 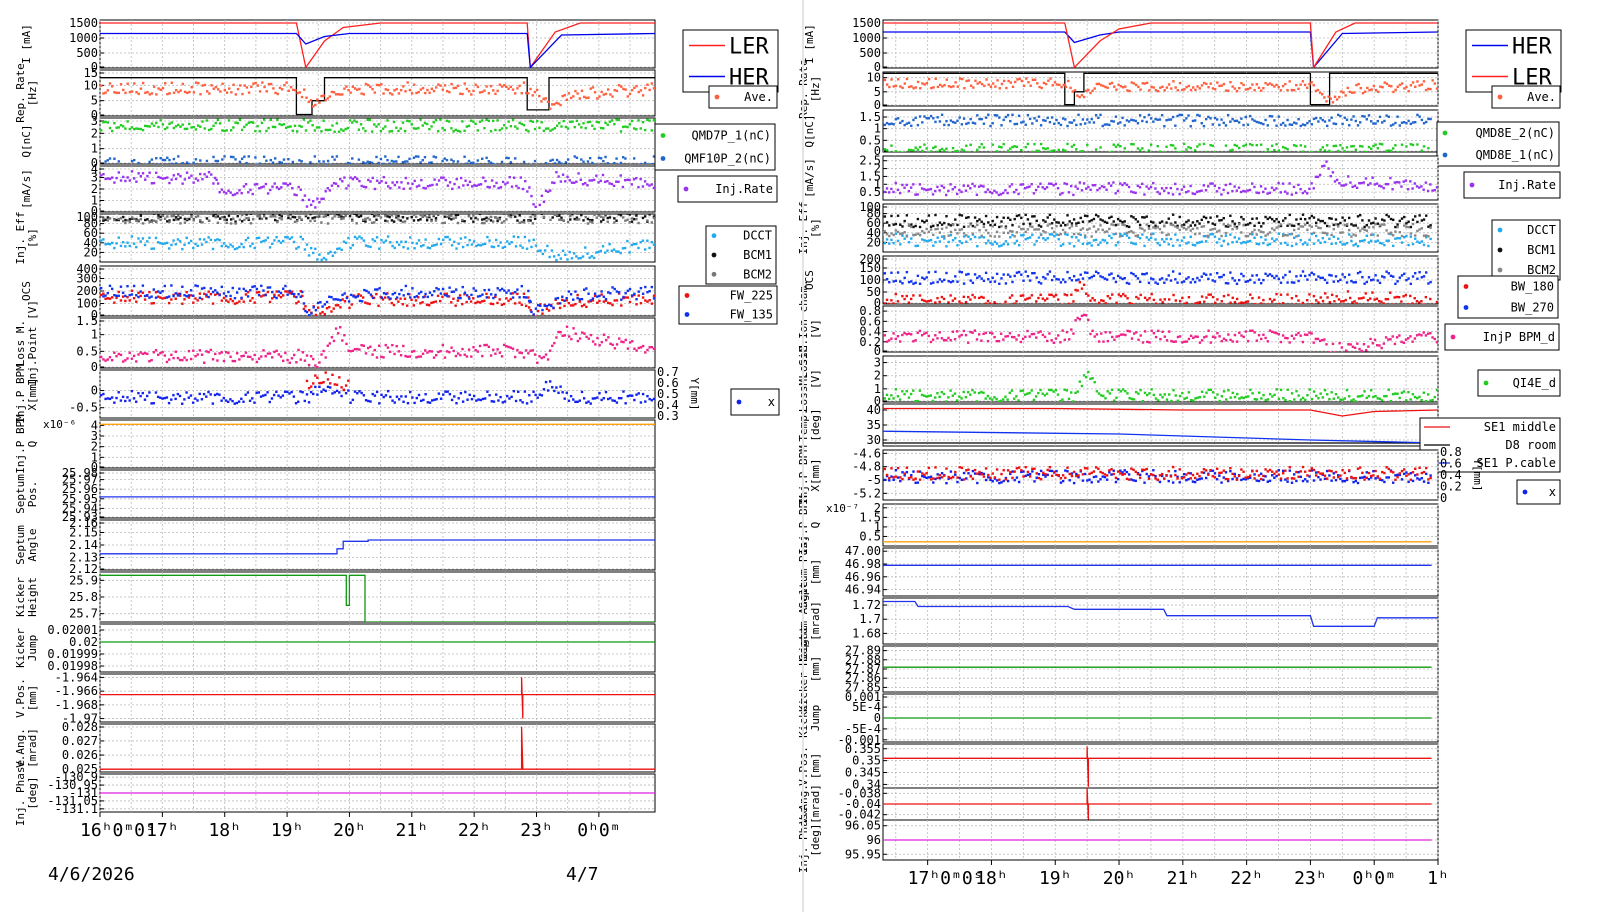 What do you see at coordinates (32, 494) in the screenshot?
I see `y-axis-label: Pos.` at bounding box center [32, 494].